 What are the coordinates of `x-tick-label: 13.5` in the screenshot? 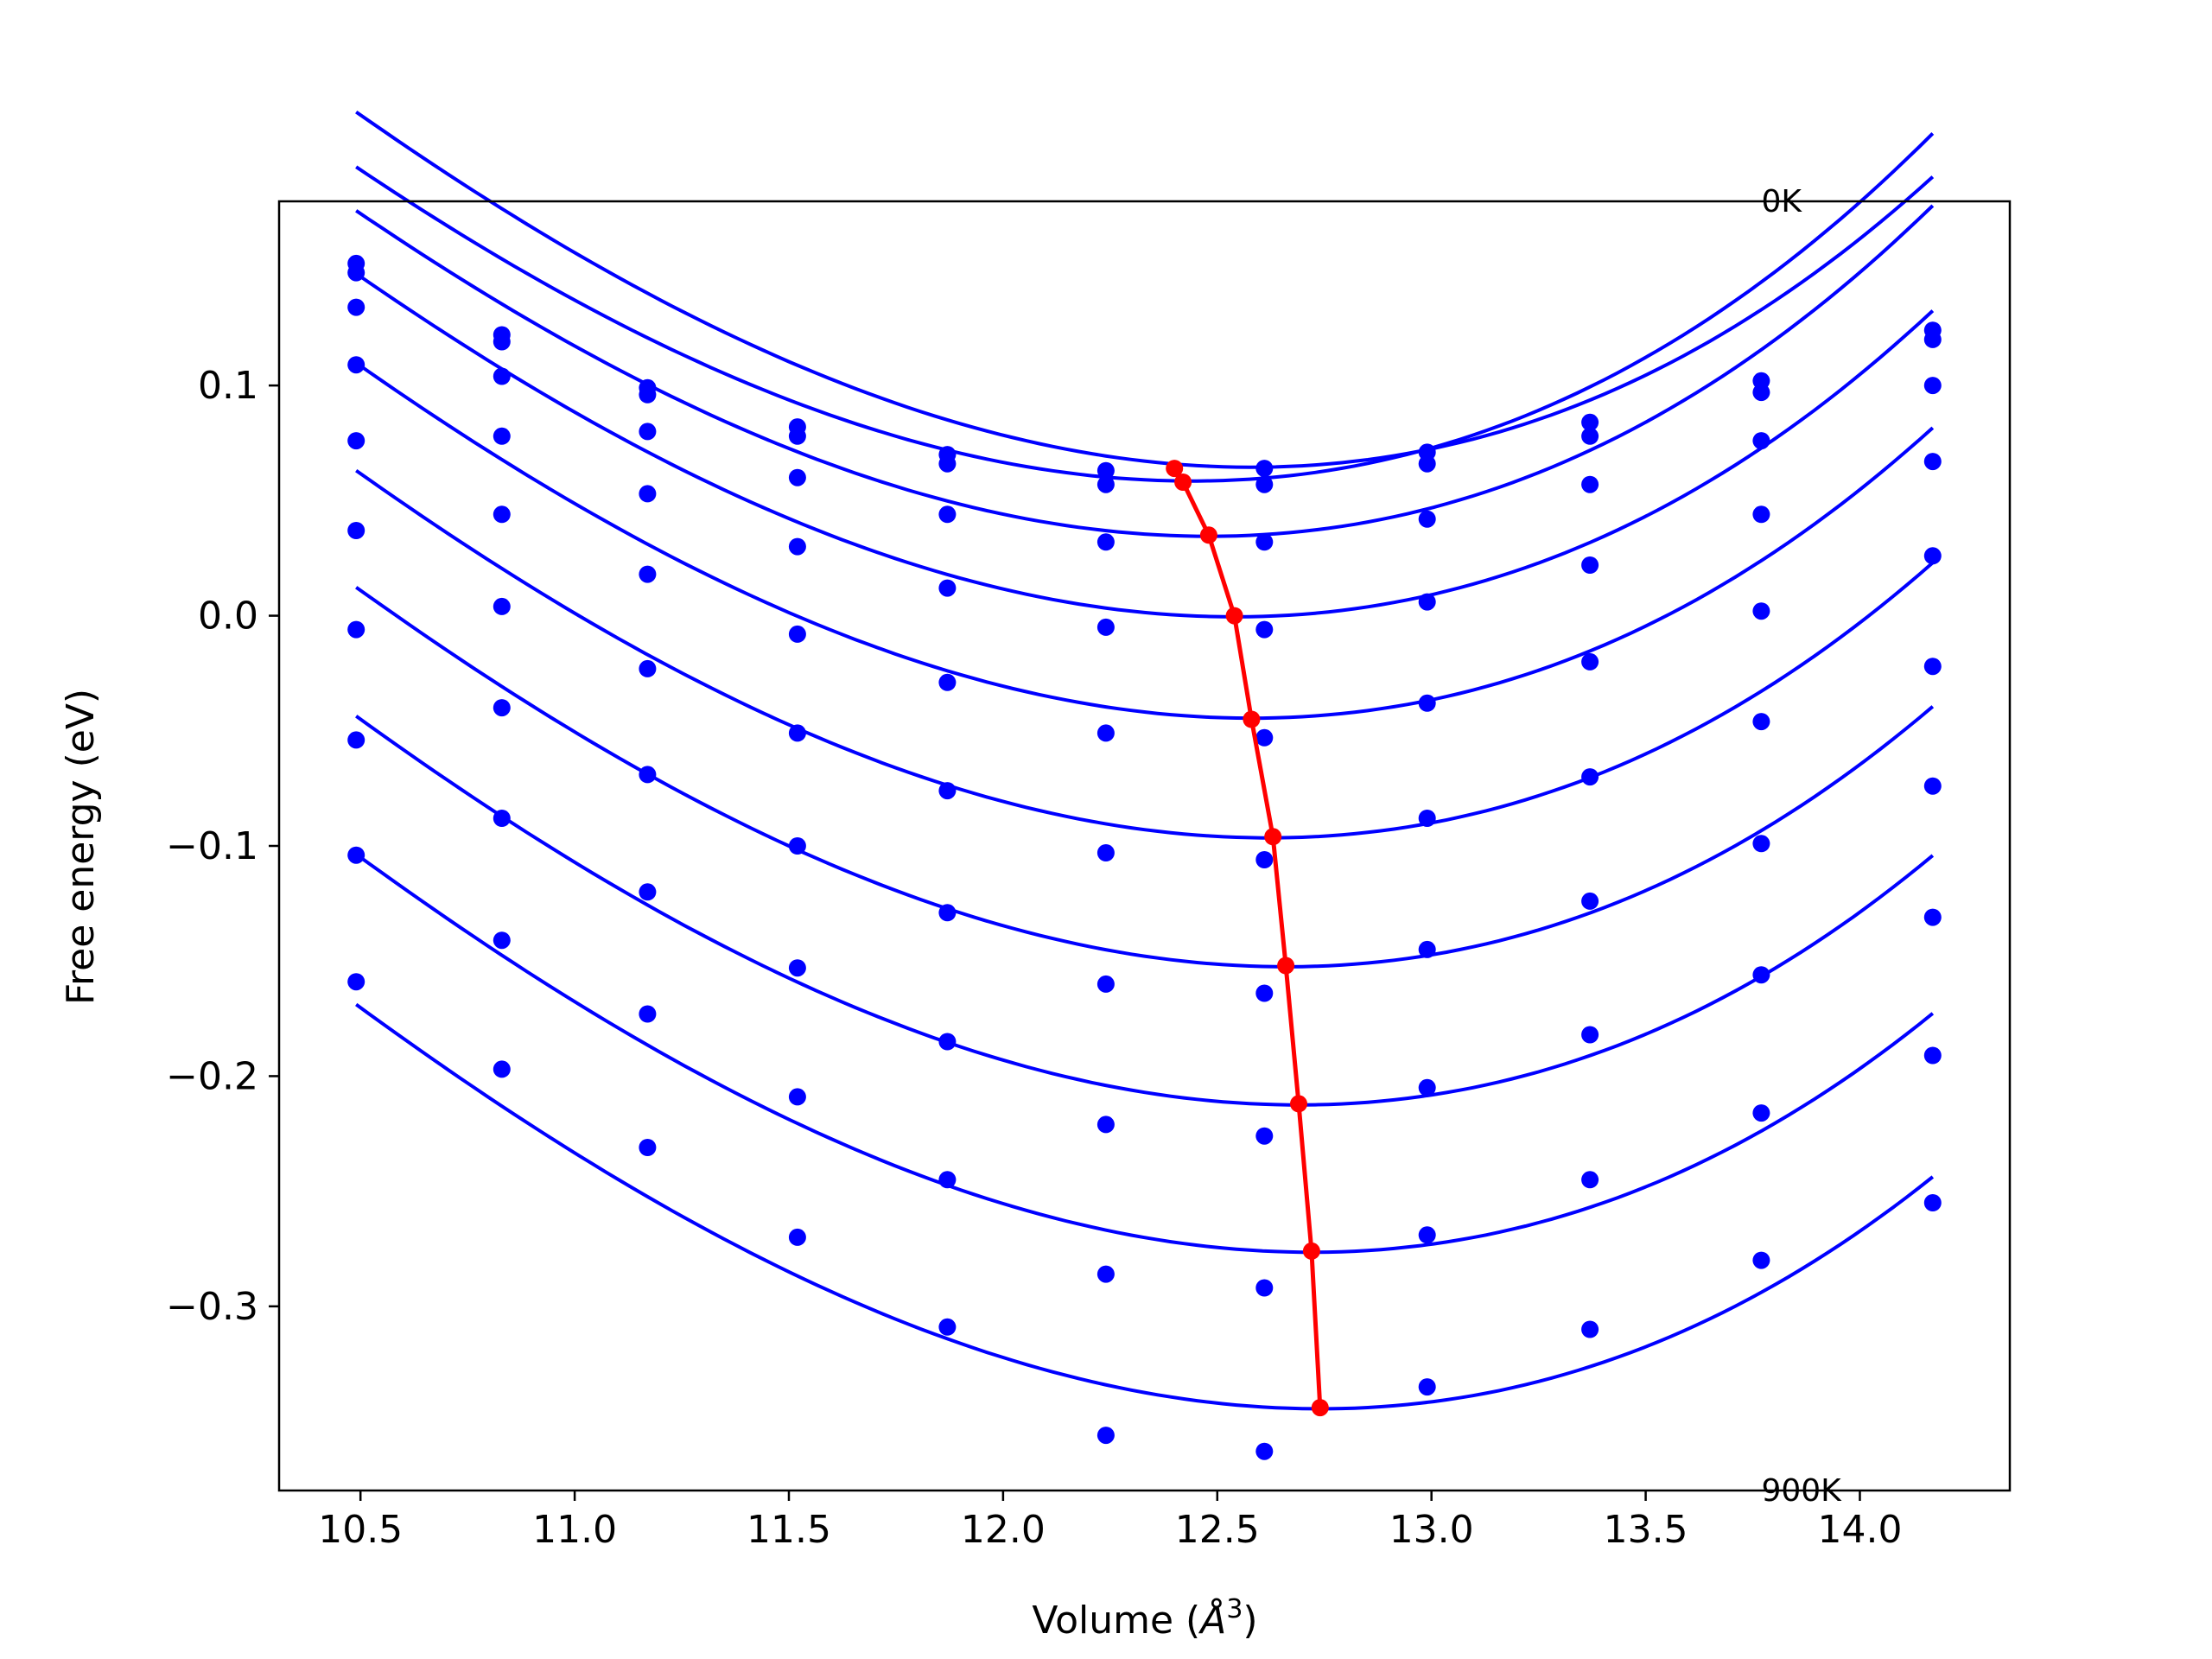 It's located at (1646, 1530).